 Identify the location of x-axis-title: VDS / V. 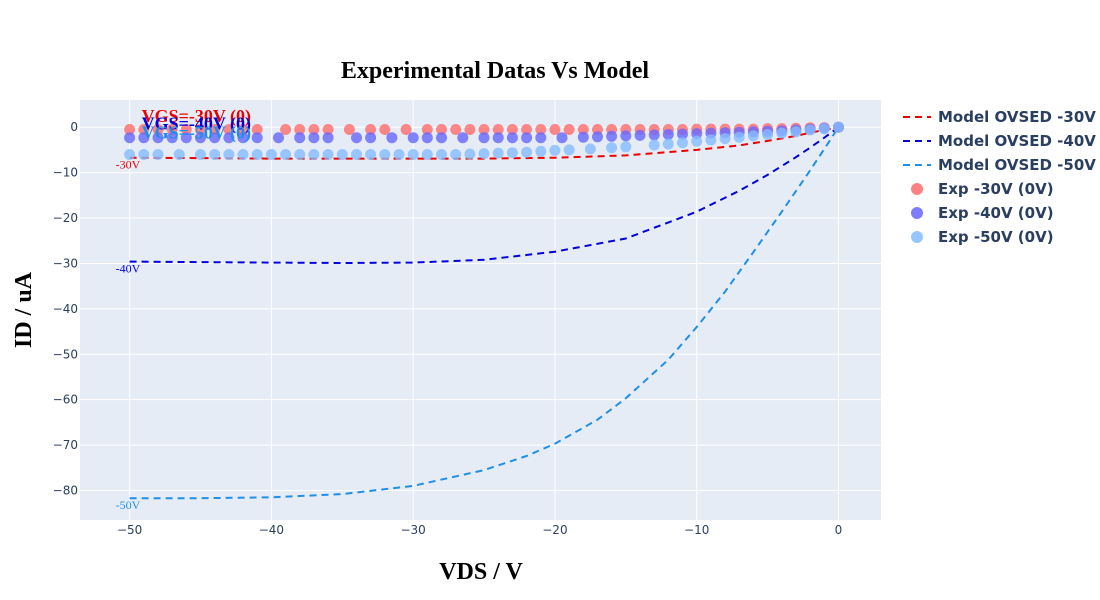
(481, 572).